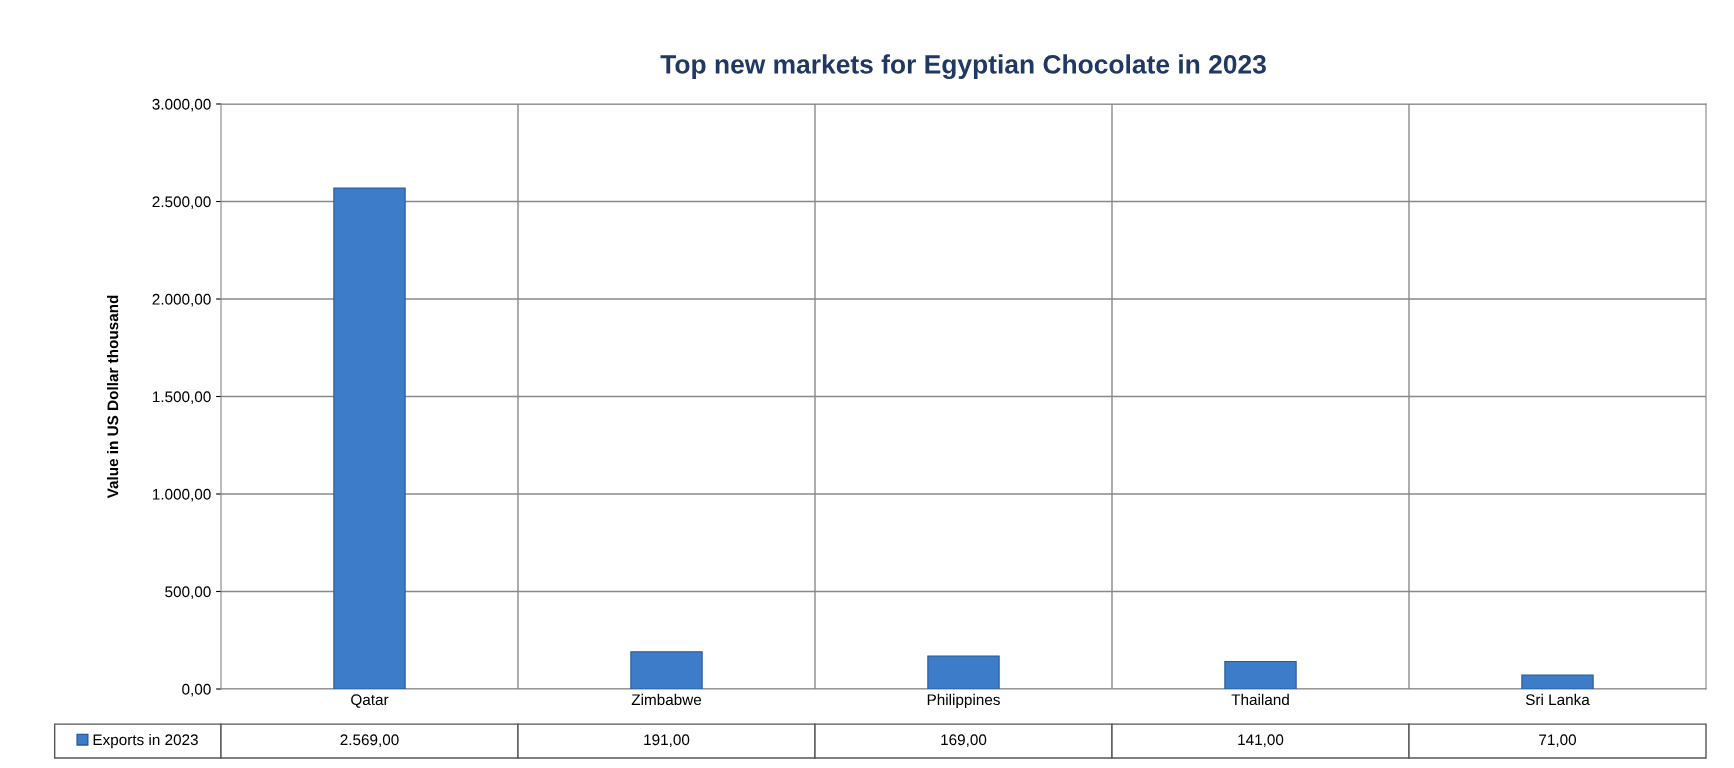 Image resolution: width=1734 pixels, height=768 pixels. What do you see at coordinates (113, 397) in the screenshot?
I see `y-axis-title: Value in US Dollar thousand` at bounding box center [113, 397].